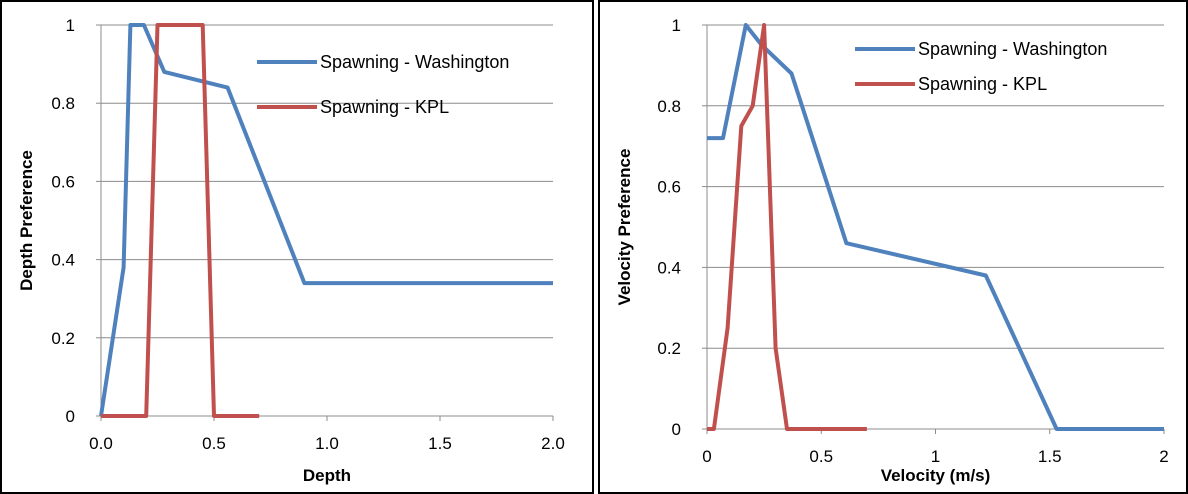  I want to click on y-axis-title: Depth Preference, so click(26, 220).